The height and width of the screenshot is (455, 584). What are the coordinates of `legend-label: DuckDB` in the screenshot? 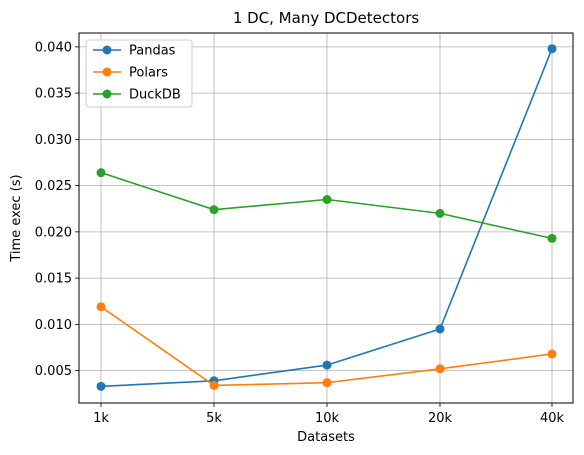 It's located at (155, 95).